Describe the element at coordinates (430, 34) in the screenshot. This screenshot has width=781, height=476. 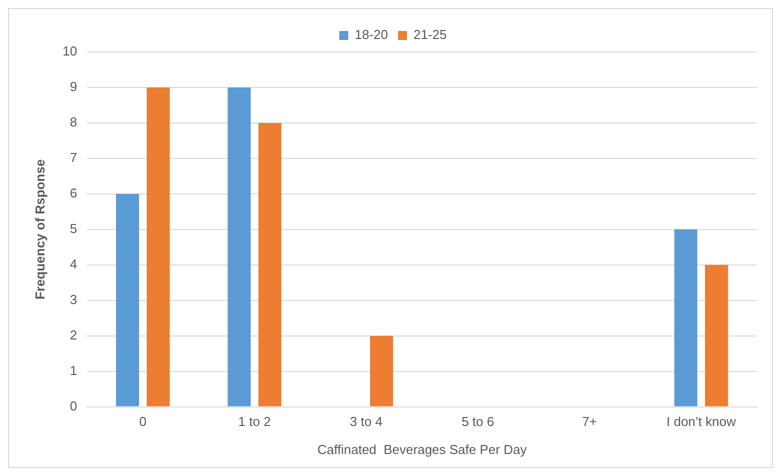
I see `legend-label: 21-25` at that location.